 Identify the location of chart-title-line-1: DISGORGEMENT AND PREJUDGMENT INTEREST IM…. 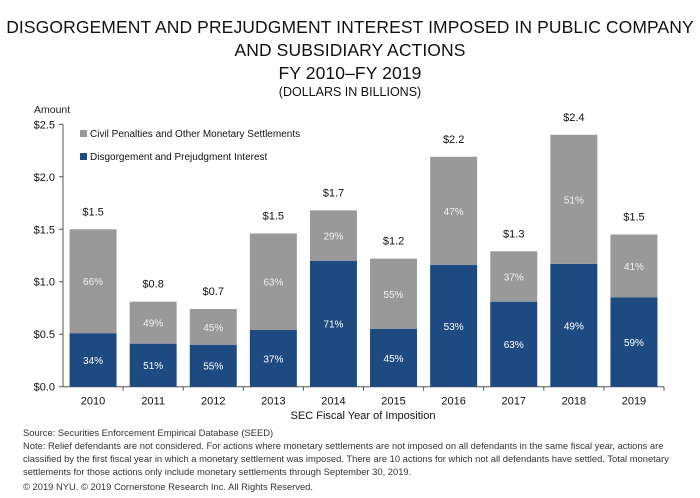
(350, 27).